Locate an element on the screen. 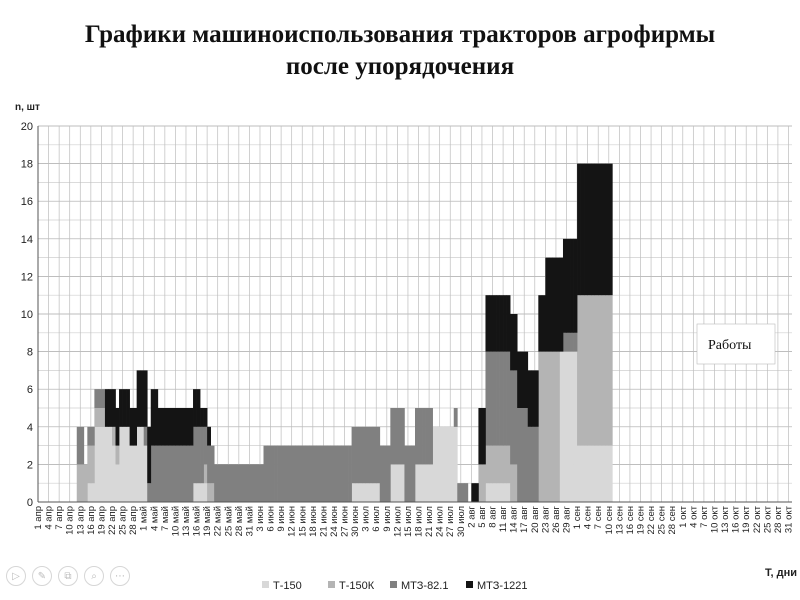  pen-icon: ✎ is located at coordinates (42, 576).